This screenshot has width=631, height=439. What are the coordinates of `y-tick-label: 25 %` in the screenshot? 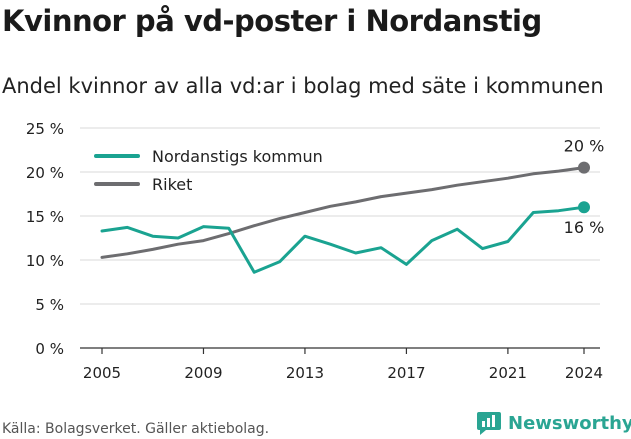 It's located at (45, 129).